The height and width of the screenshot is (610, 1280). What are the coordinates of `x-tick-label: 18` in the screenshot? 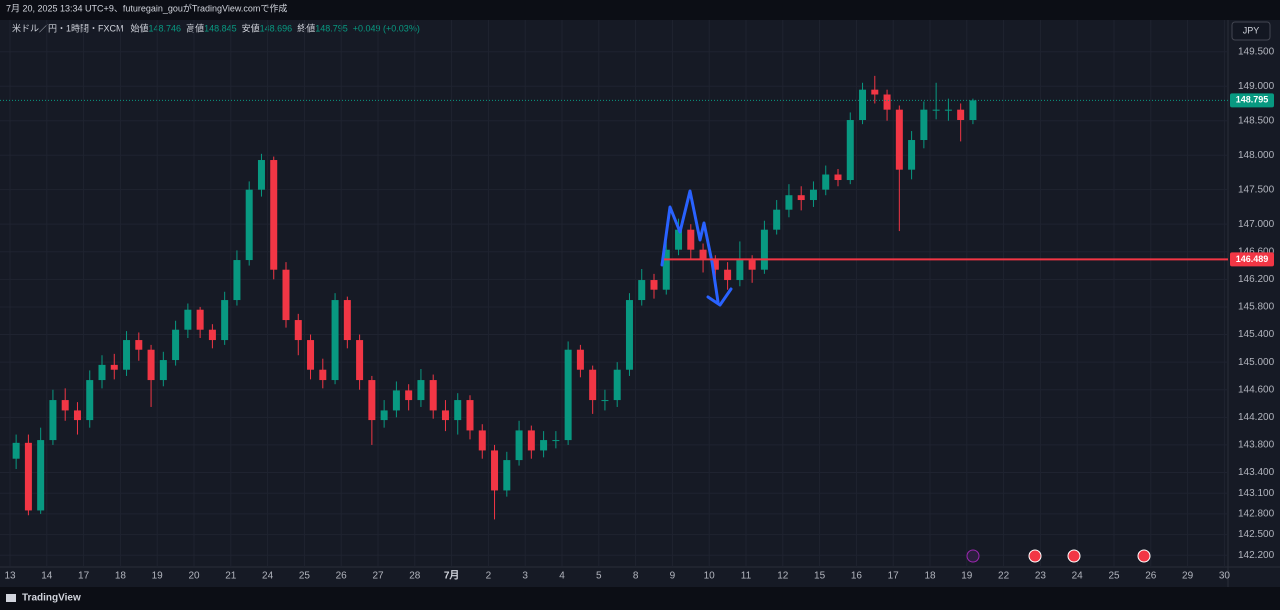 It's located at (930, 576).